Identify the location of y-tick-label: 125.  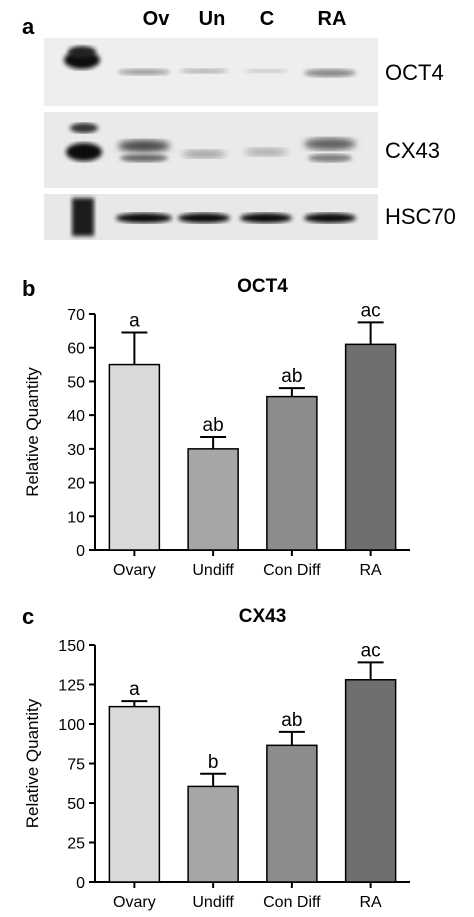
(71, 686).